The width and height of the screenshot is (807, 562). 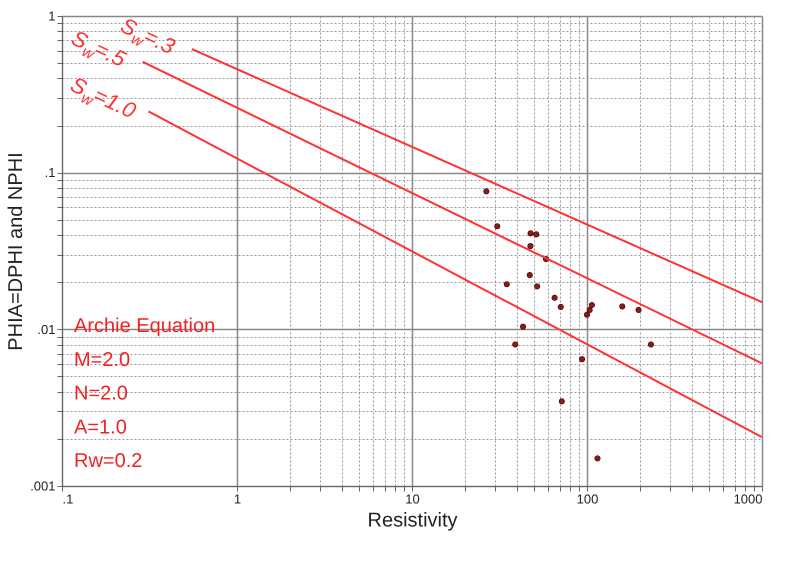 What do you see at coordinates (43, 486) in the screenshot?
I see `y-tick-label: .001` at bounding box center [43, 486].